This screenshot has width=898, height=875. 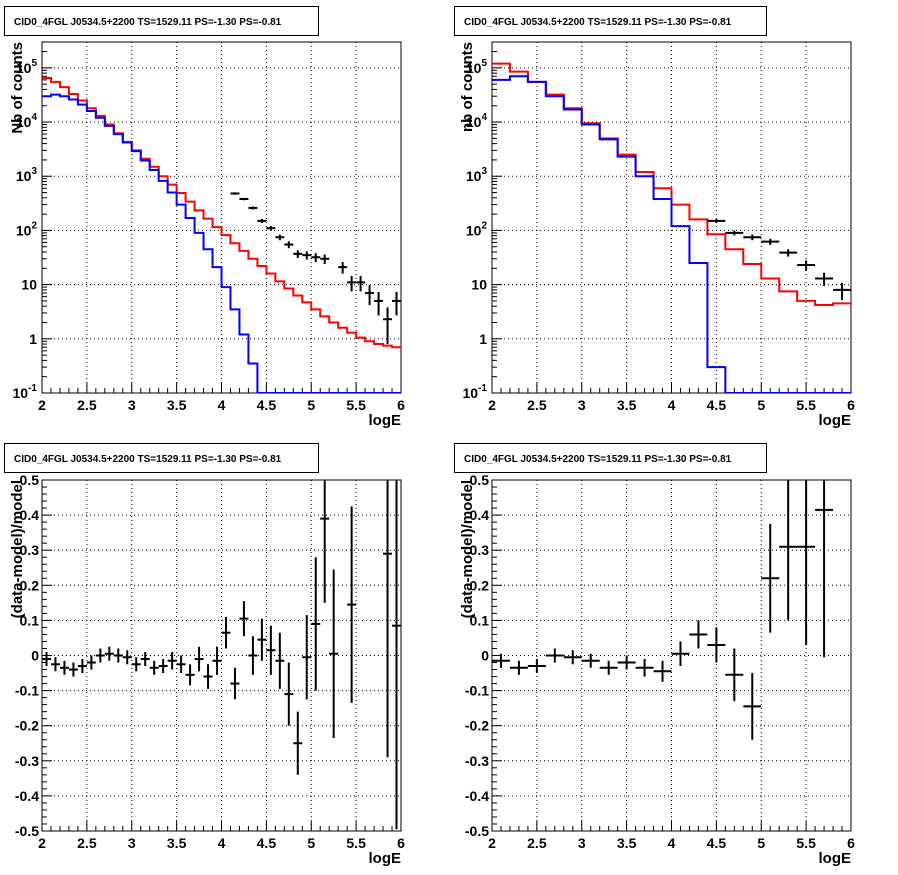 I want to click on x-tick-label: 2, so click(x=492, y=843).